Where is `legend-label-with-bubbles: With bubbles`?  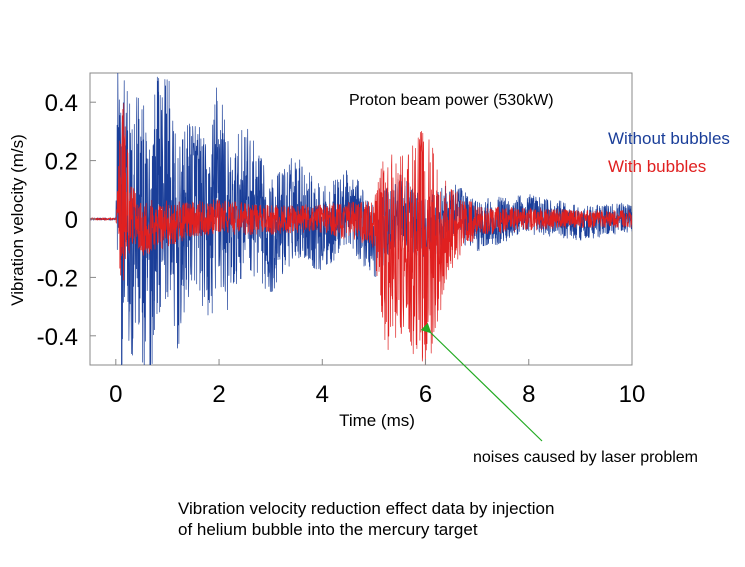
legend-label-with-bubbles: With bubbles is located at coordinates (657, 166).